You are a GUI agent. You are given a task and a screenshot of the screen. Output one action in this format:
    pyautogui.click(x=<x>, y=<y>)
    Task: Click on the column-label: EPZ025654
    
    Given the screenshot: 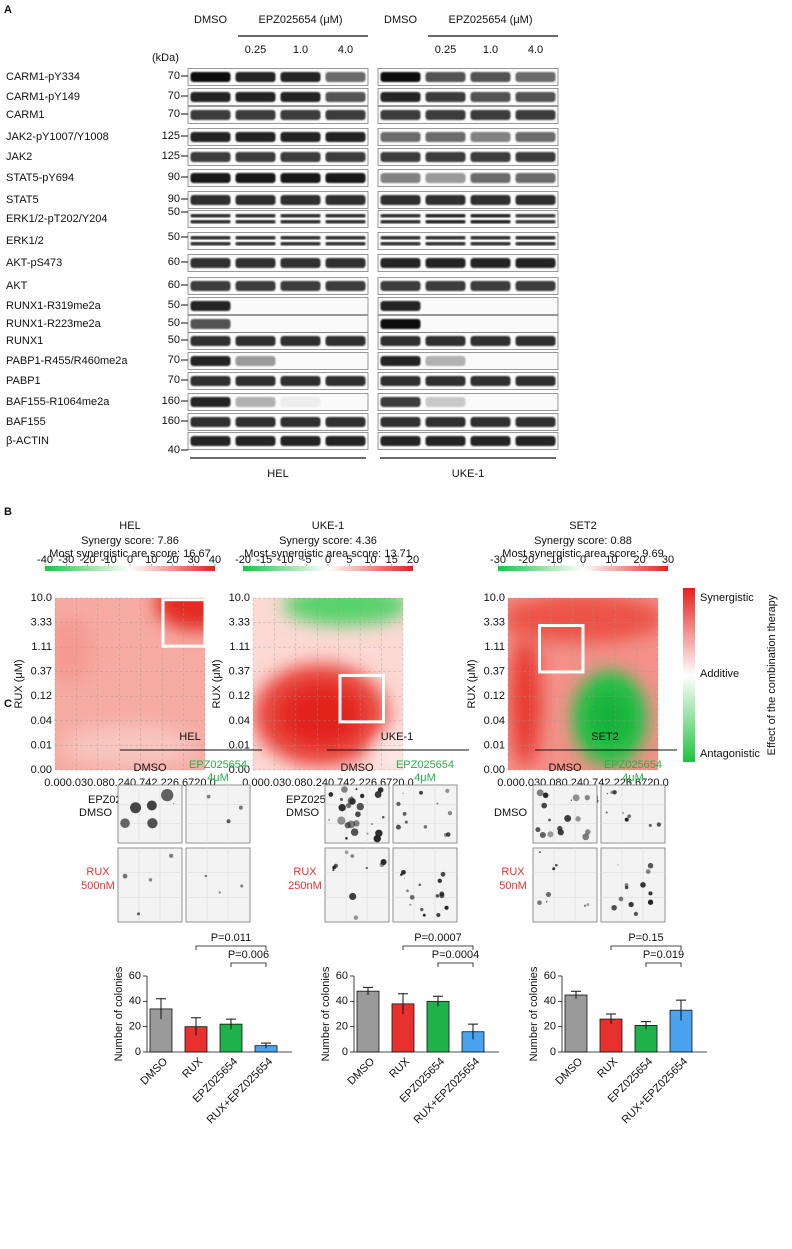 What is the action you would take?
    pyautogui.click(x=425, y=765)
    